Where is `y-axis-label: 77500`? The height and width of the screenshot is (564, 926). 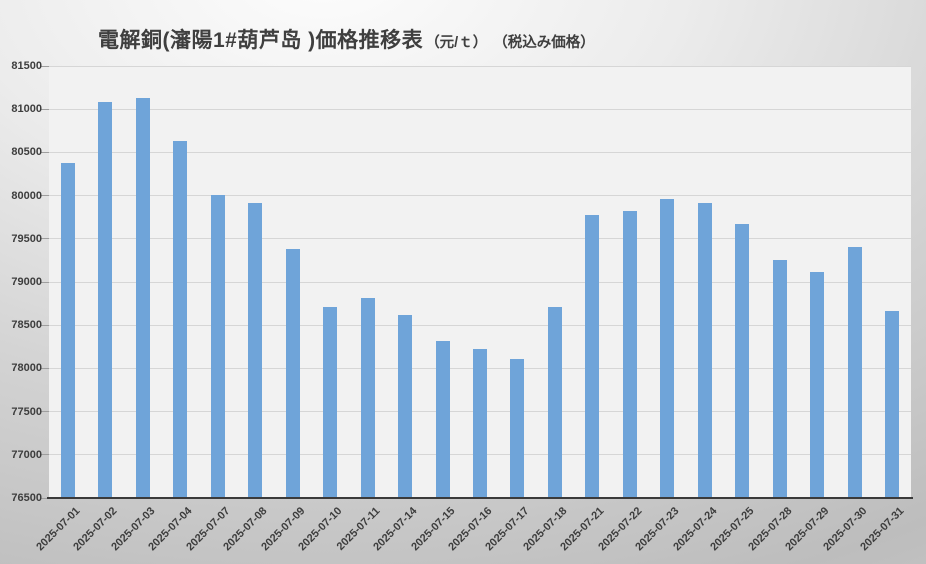
y-axis-label: 77500 is located at coordinates (26, 411).